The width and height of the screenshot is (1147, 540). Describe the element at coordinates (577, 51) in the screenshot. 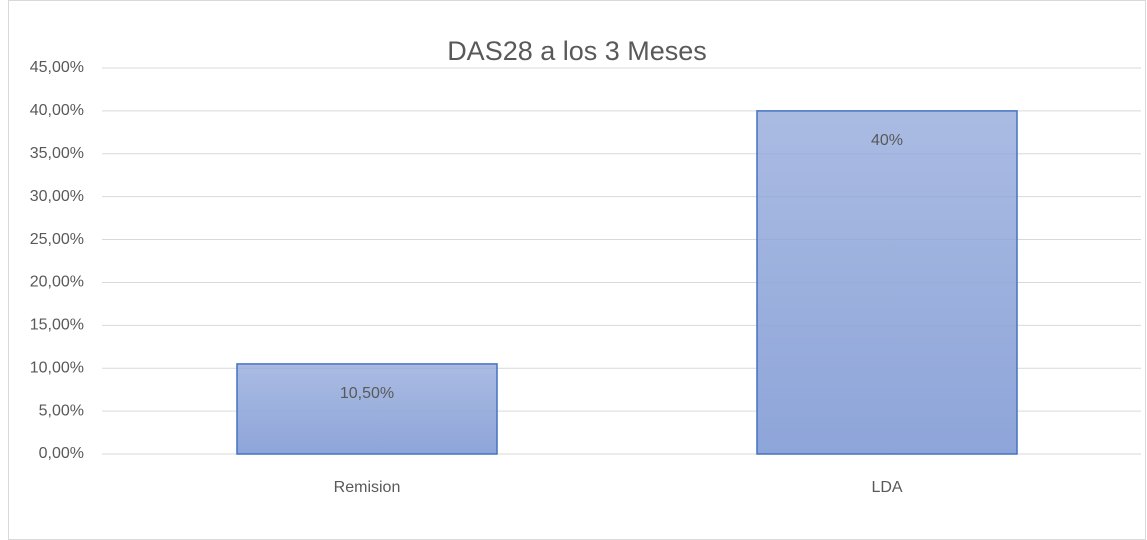

I see `chart-title: DAS28 a los 3 Meses` at that location.